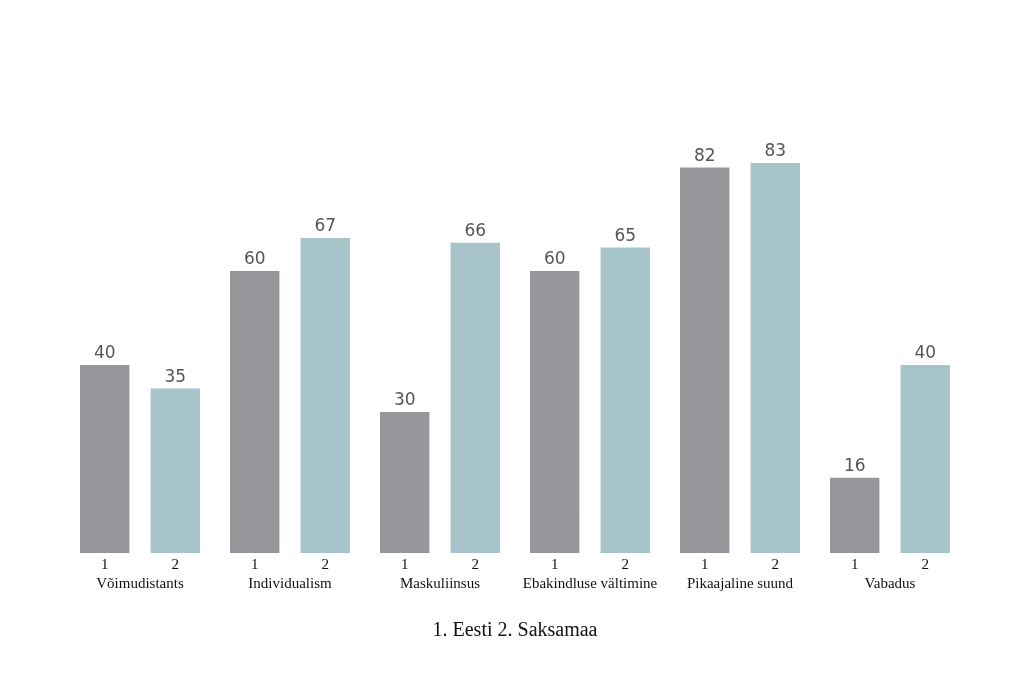 This screenshot has height=677, width=1024. I want to click on data-label: 83, so click(775, 149).